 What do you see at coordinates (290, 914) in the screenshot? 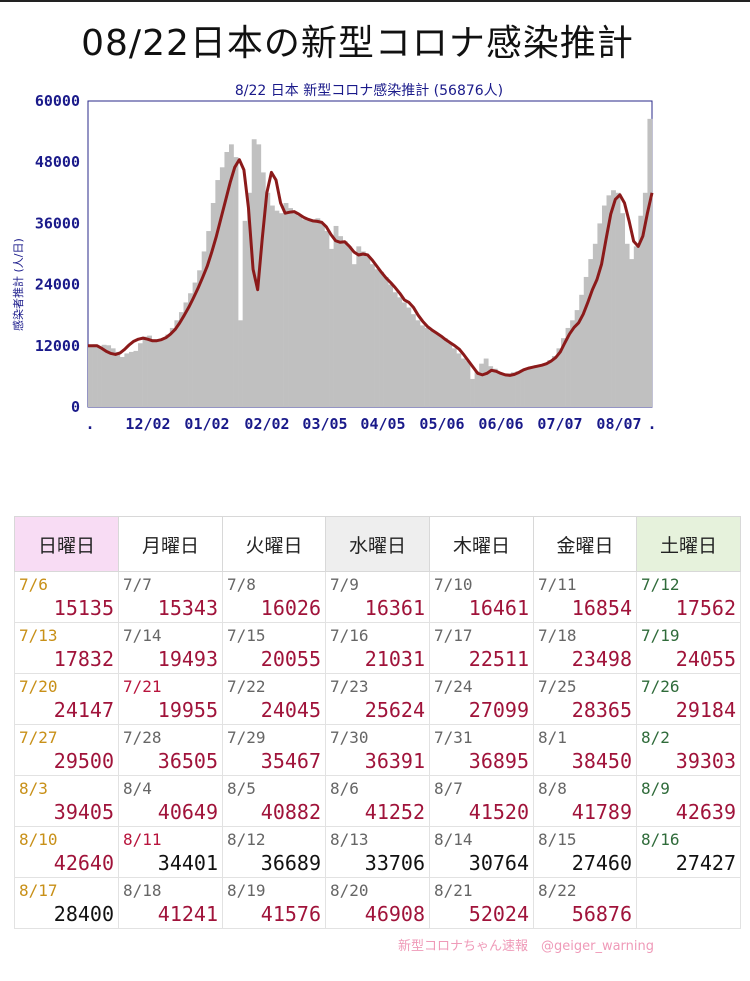
I see `day-count: 41576` at bounding box center [290, 914].